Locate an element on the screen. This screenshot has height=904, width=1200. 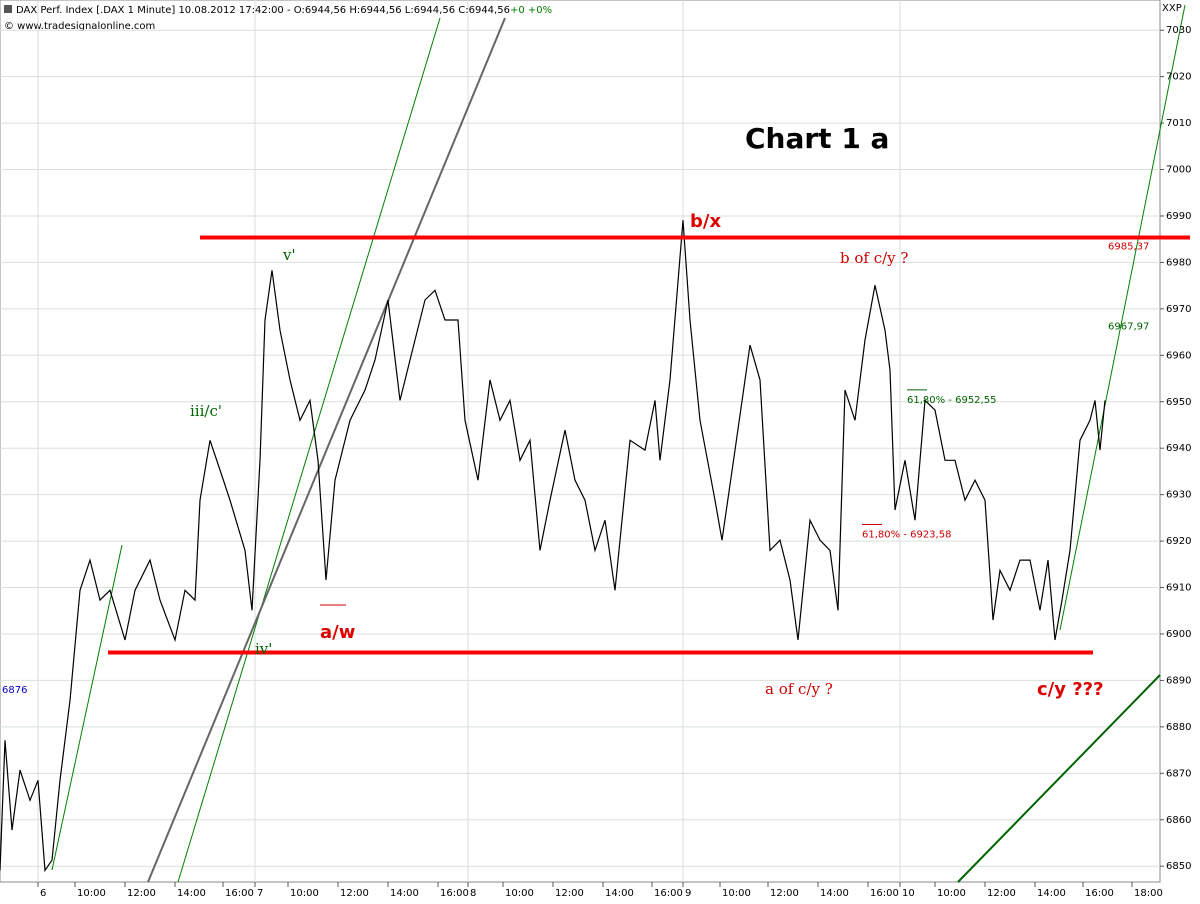
annotation: c/y ??? is located at coordinates (1070, 689).